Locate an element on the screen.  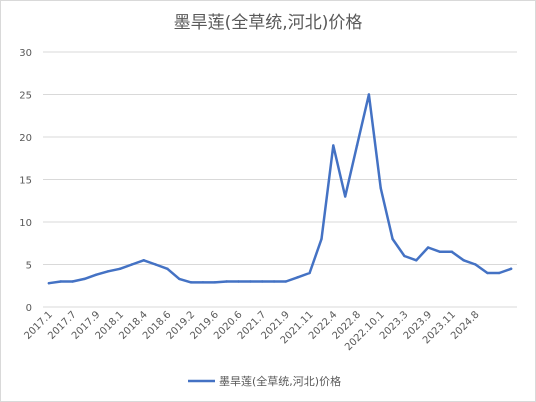
y-tick-label: 15 is located at coordinates (25, 181).